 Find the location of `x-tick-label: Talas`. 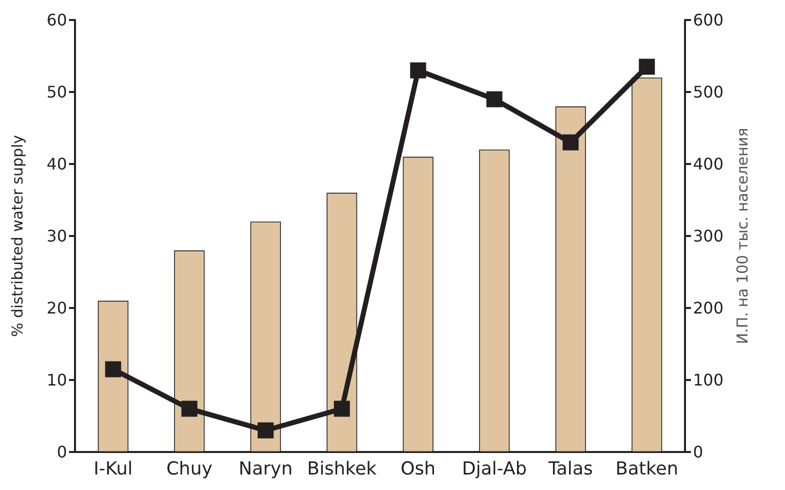

x-tick-label: Talas is located at coordinates (570, 469).